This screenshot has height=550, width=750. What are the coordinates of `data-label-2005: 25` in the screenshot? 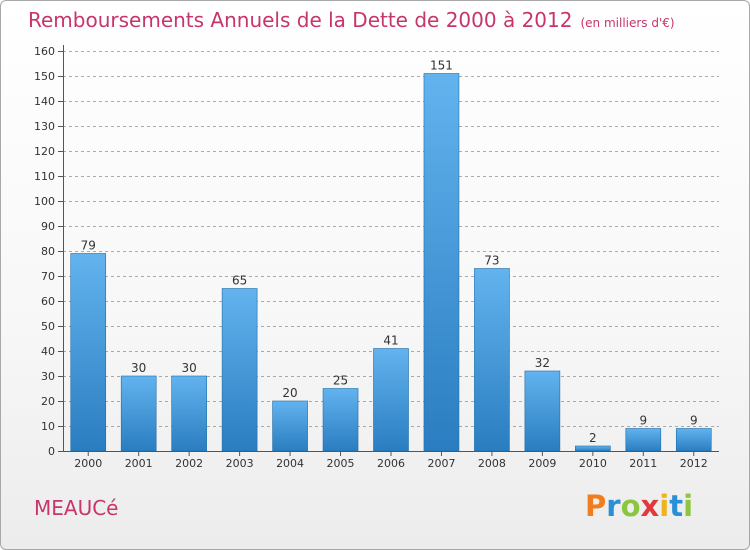 It's located at (340, 381).